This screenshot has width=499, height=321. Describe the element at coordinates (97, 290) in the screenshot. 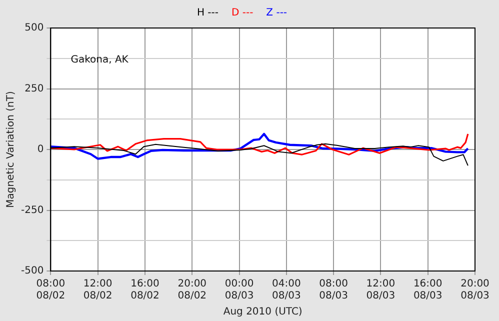

I see `x-tick-label: 12:00 08/02` at that location.